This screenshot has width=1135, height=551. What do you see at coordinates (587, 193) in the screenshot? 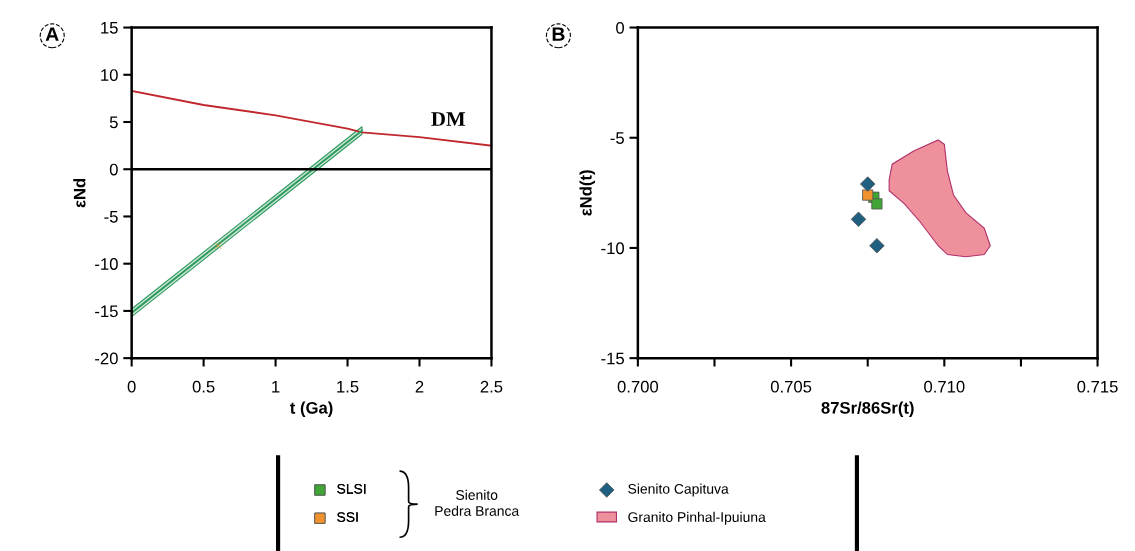
I see `y-axis-title: εNd(t)` at bounding box center [587, 193].